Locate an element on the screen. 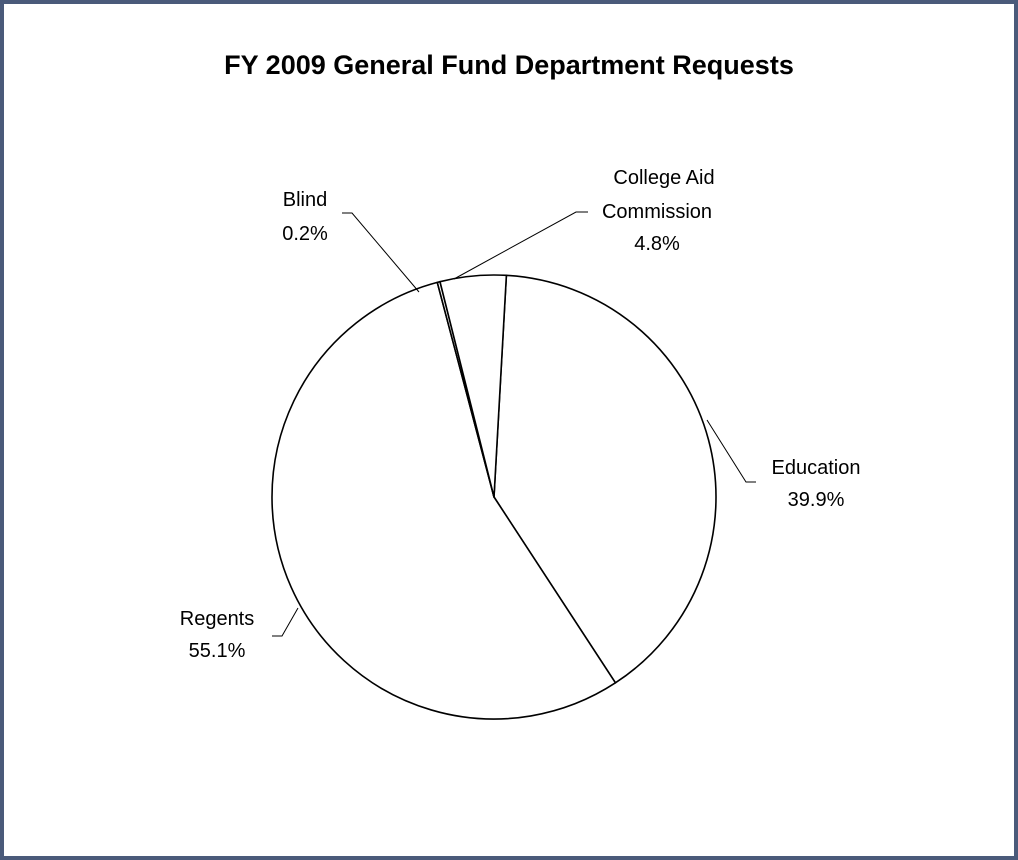 The image size is (1018, 860). slice-name-label-blind: Blind is located at coordinates (305, 200).